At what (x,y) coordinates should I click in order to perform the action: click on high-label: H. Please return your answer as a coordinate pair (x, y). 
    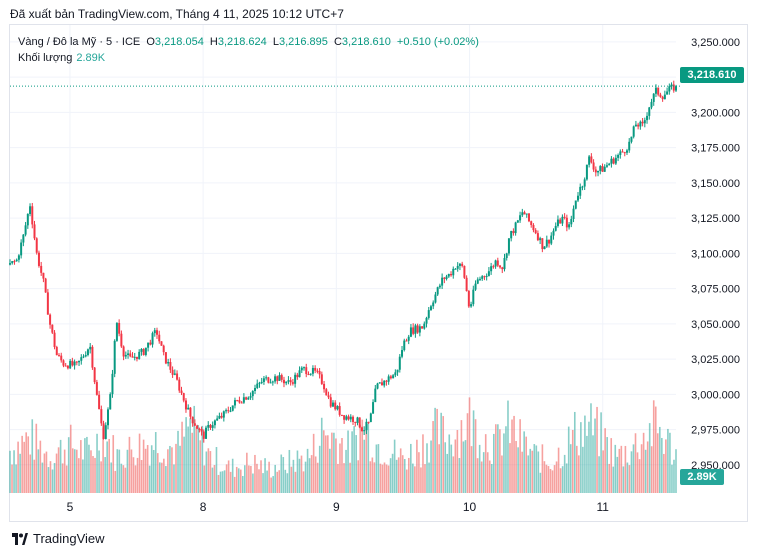
    Looking at the image, I should click on (213, 42).